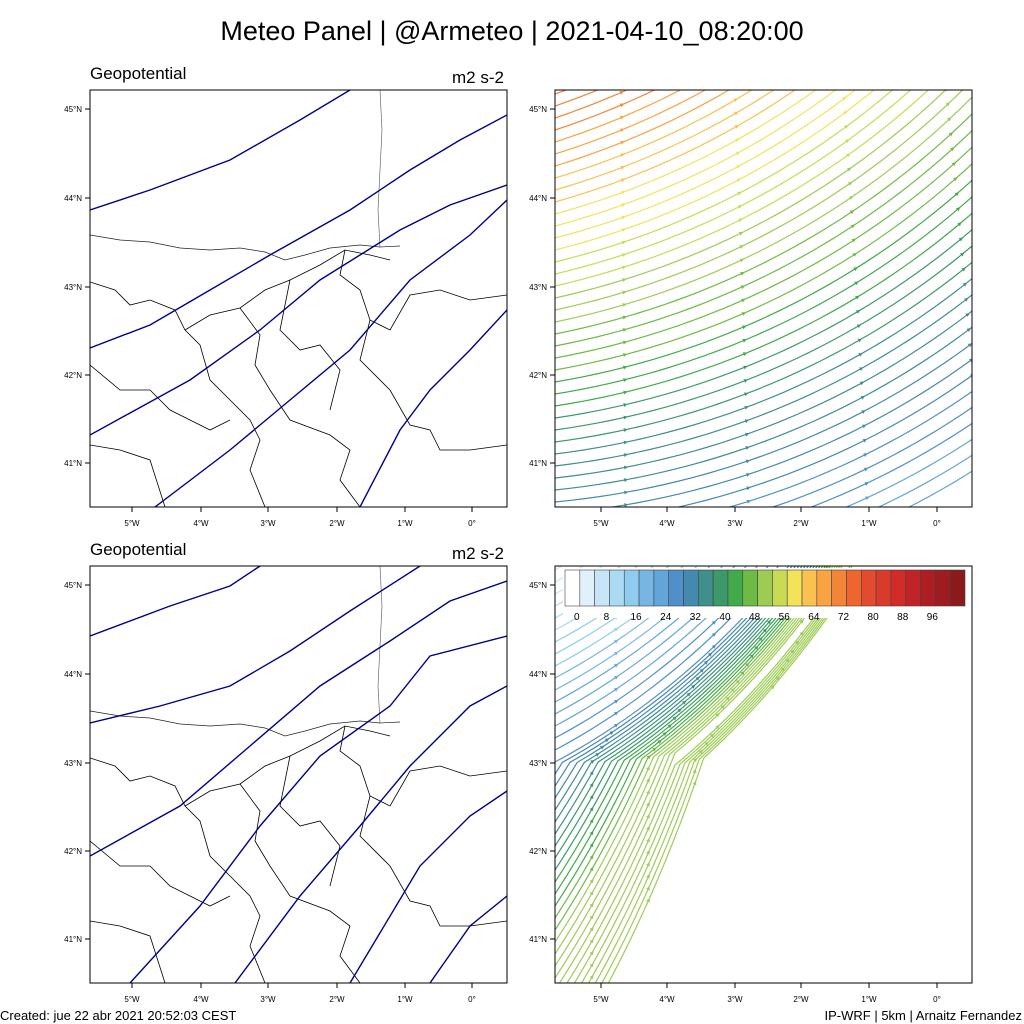  What do you see at coordinates (132, 999) in the screenshot?
I see `lon-tick-label: 5°W` at bounding box center [132, 999].